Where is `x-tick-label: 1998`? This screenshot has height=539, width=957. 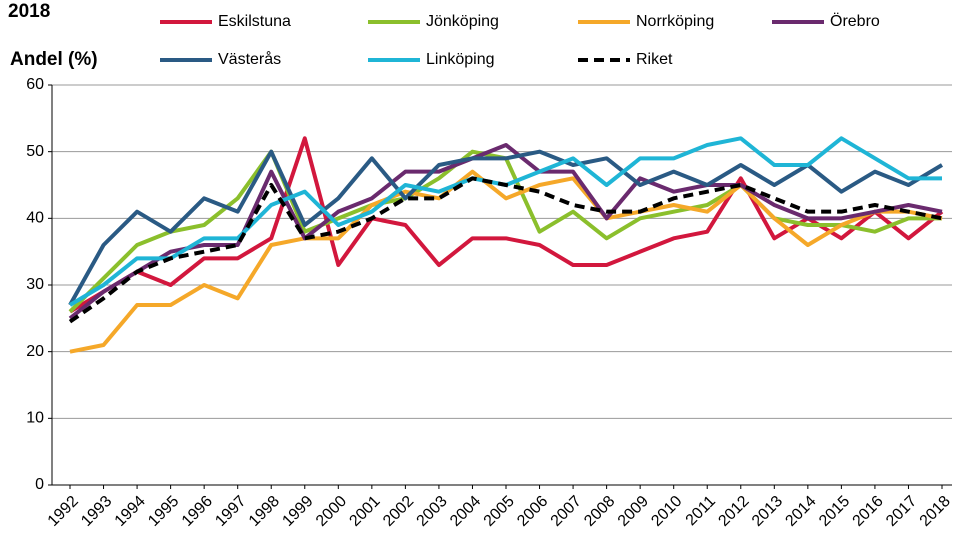 x-tick-label: 1998 is located at coordinates (264, 511).